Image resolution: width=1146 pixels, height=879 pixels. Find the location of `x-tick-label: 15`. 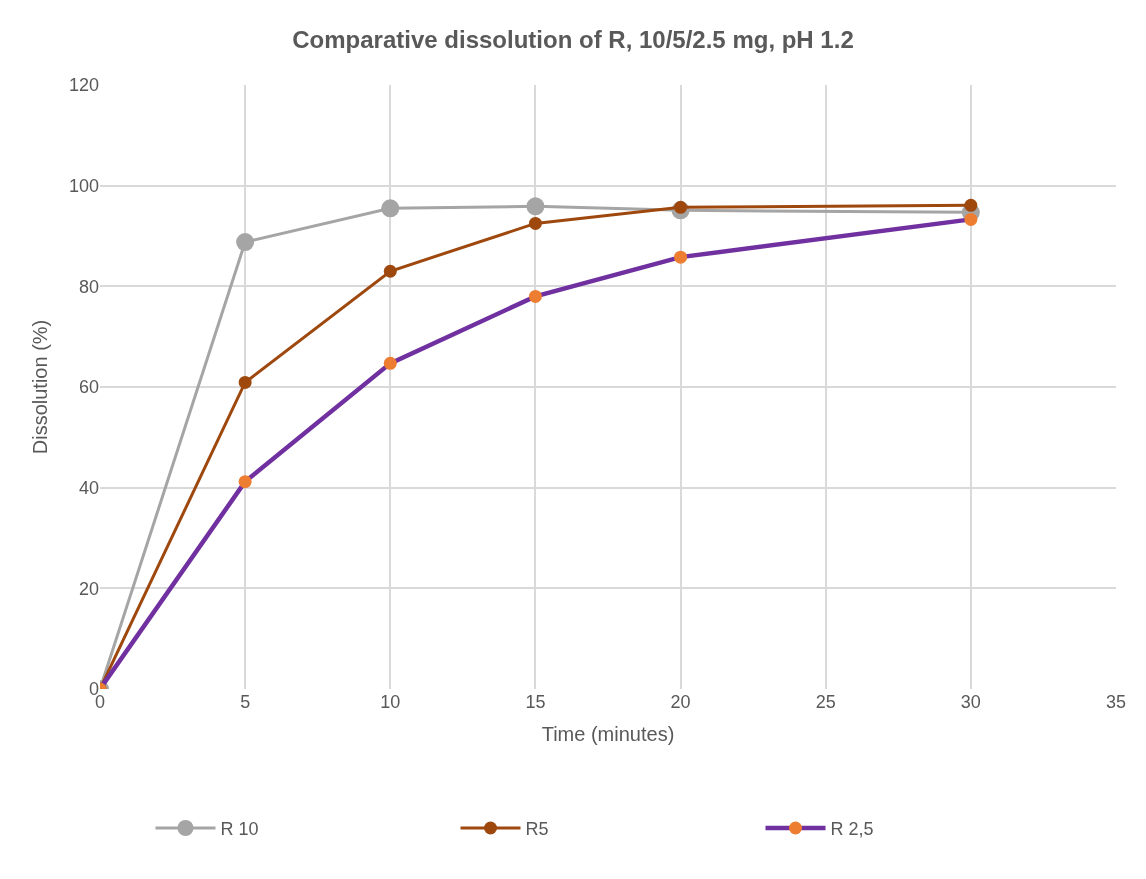

x-tick-label: 15 is located at coordinates (535, 702).